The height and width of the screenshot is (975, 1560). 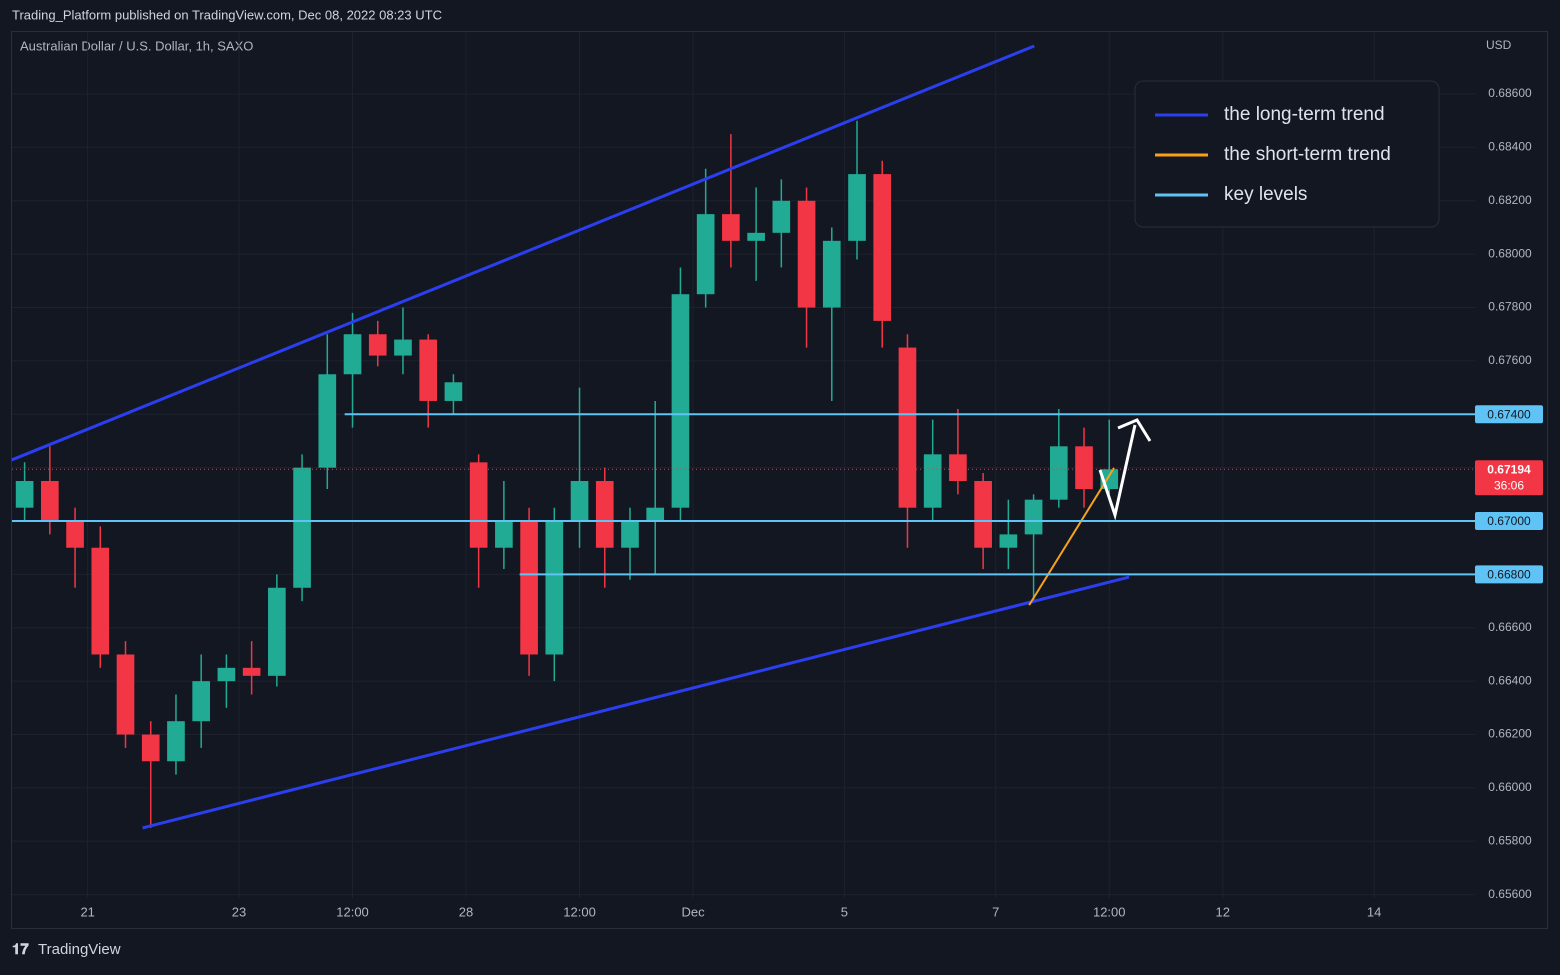 I want to click on x-tick-label: 7, so click(x=995, y=911).